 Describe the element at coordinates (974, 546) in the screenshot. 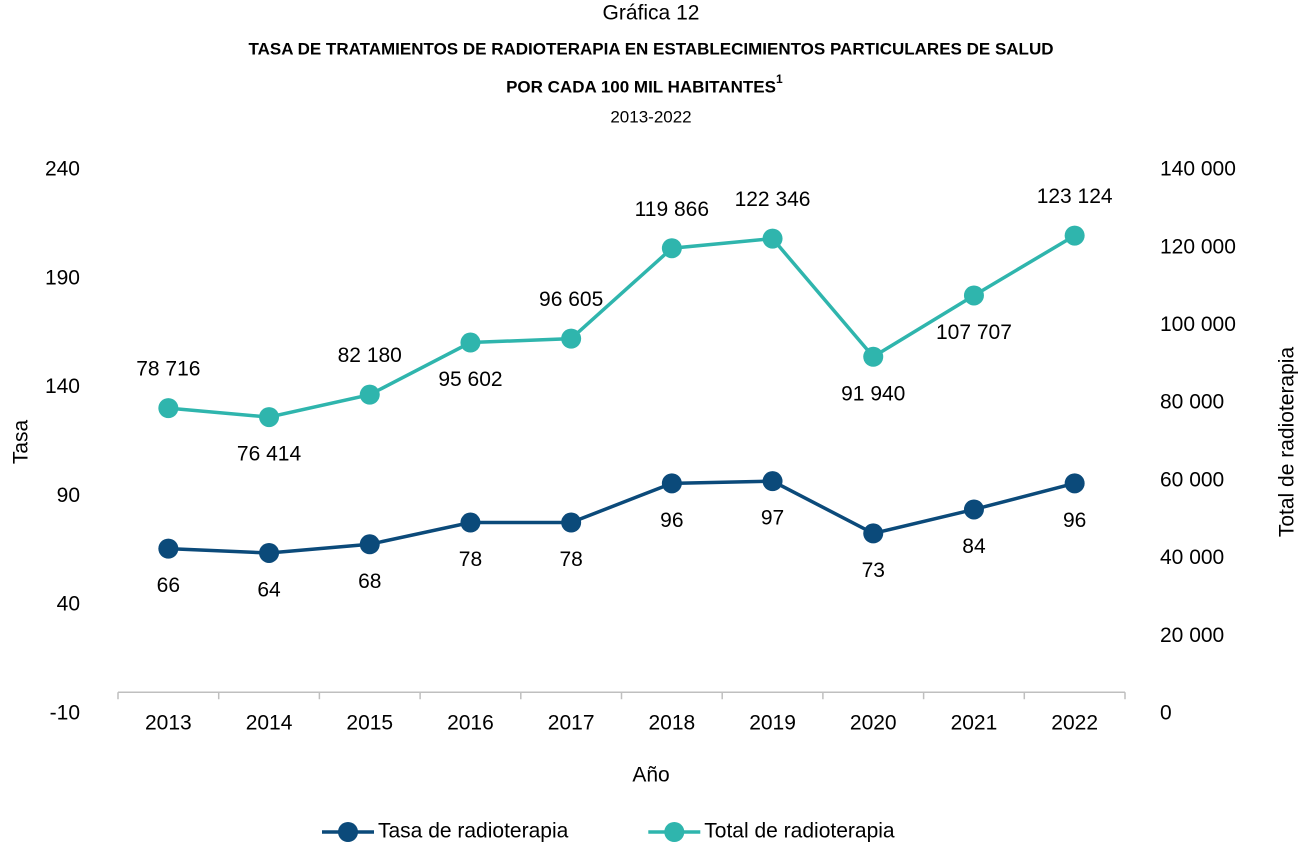

I see `data-label: 84` at that location.